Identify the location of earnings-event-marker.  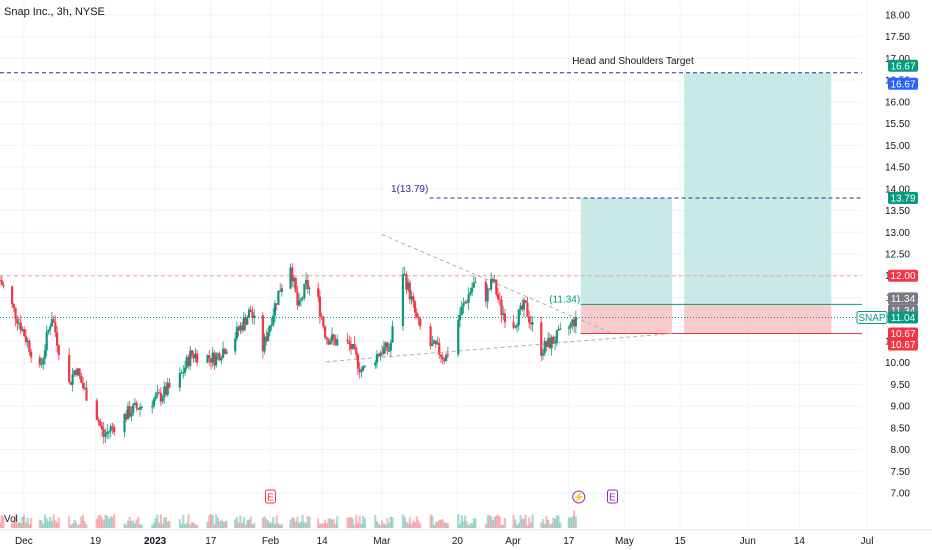
(270, 496).